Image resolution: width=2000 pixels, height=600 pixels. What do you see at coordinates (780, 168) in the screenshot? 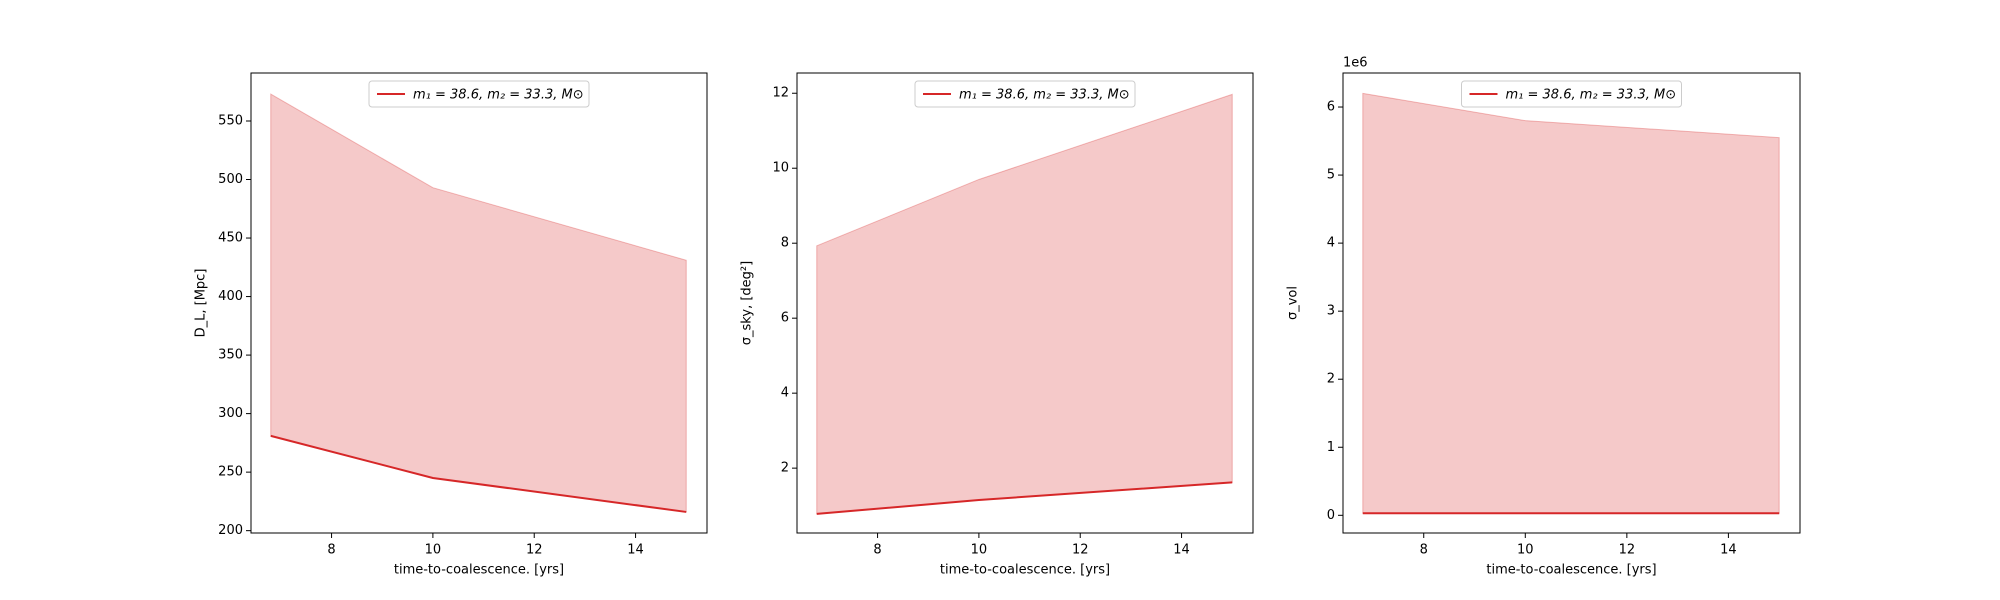
I see `y-tick-label: 10` at bounding box center [780, 168].